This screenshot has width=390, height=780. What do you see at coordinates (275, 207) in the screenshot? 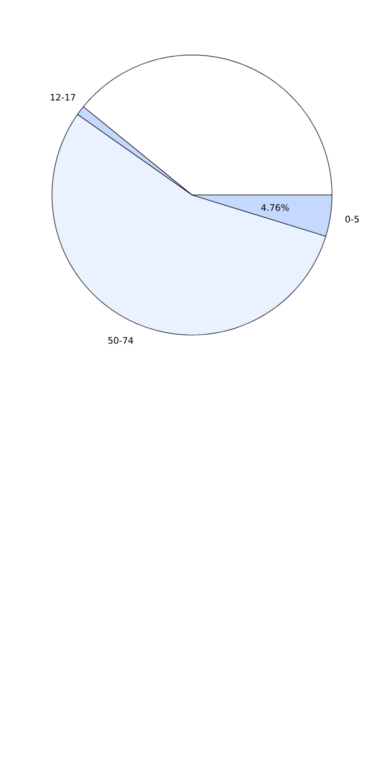
I see `data-label: 4.76%` at bounding box center [275, 207].